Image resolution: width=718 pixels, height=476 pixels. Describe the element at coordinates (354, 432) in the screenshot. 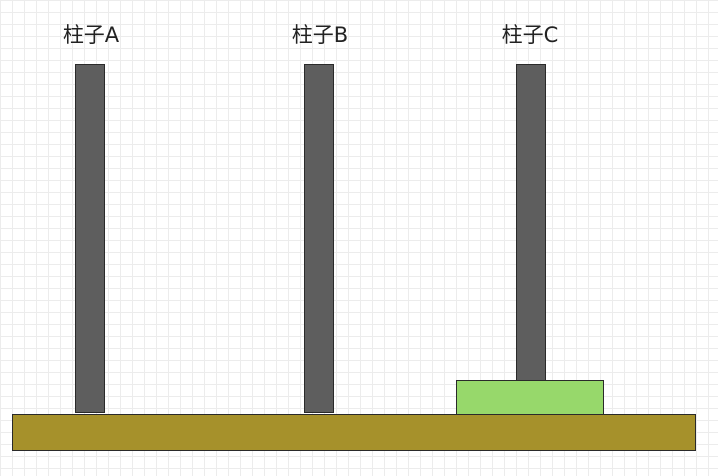

I see `base-platform` at that location.